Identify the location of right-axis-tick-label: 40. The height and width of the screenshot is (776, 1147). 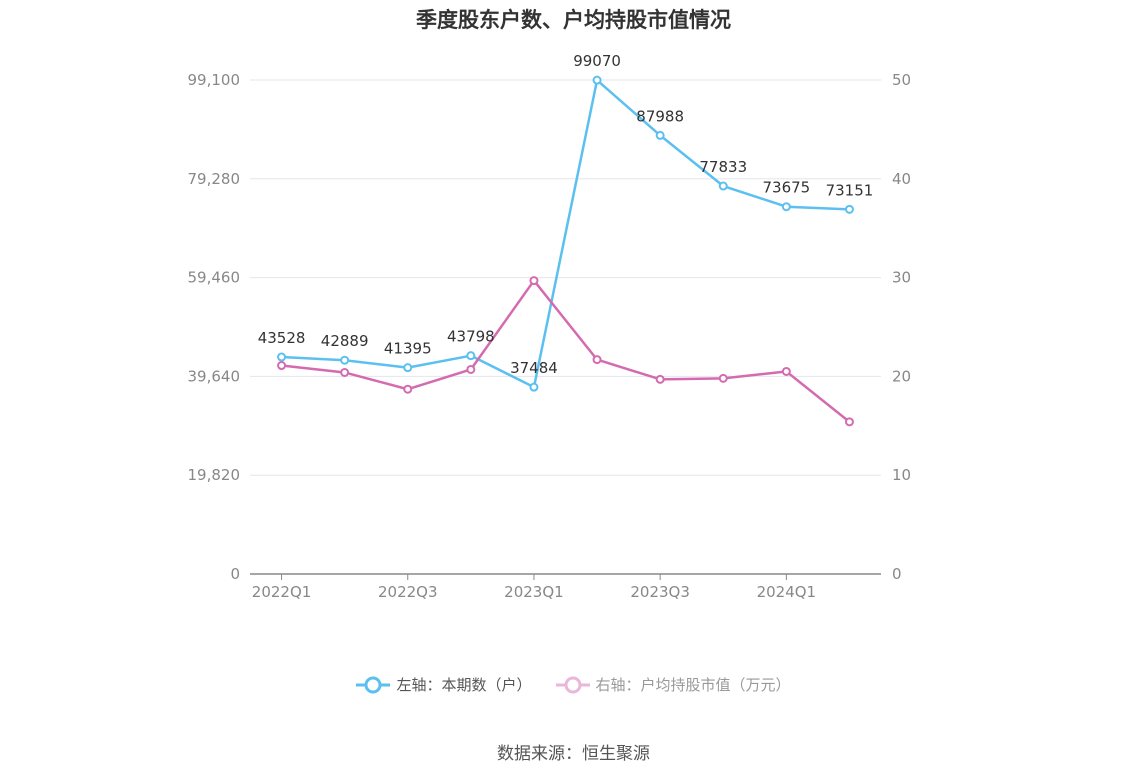
(901, 179).